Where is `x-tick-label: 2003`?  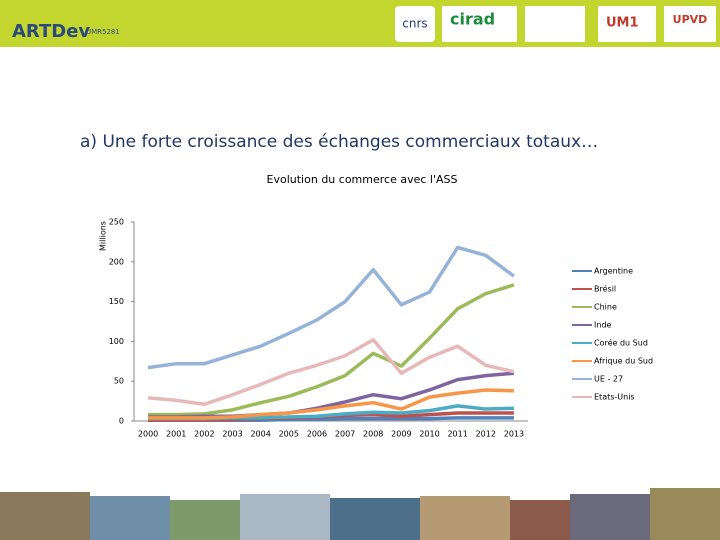 x-tick-label: 2003 is located at coordinates (232, 434).